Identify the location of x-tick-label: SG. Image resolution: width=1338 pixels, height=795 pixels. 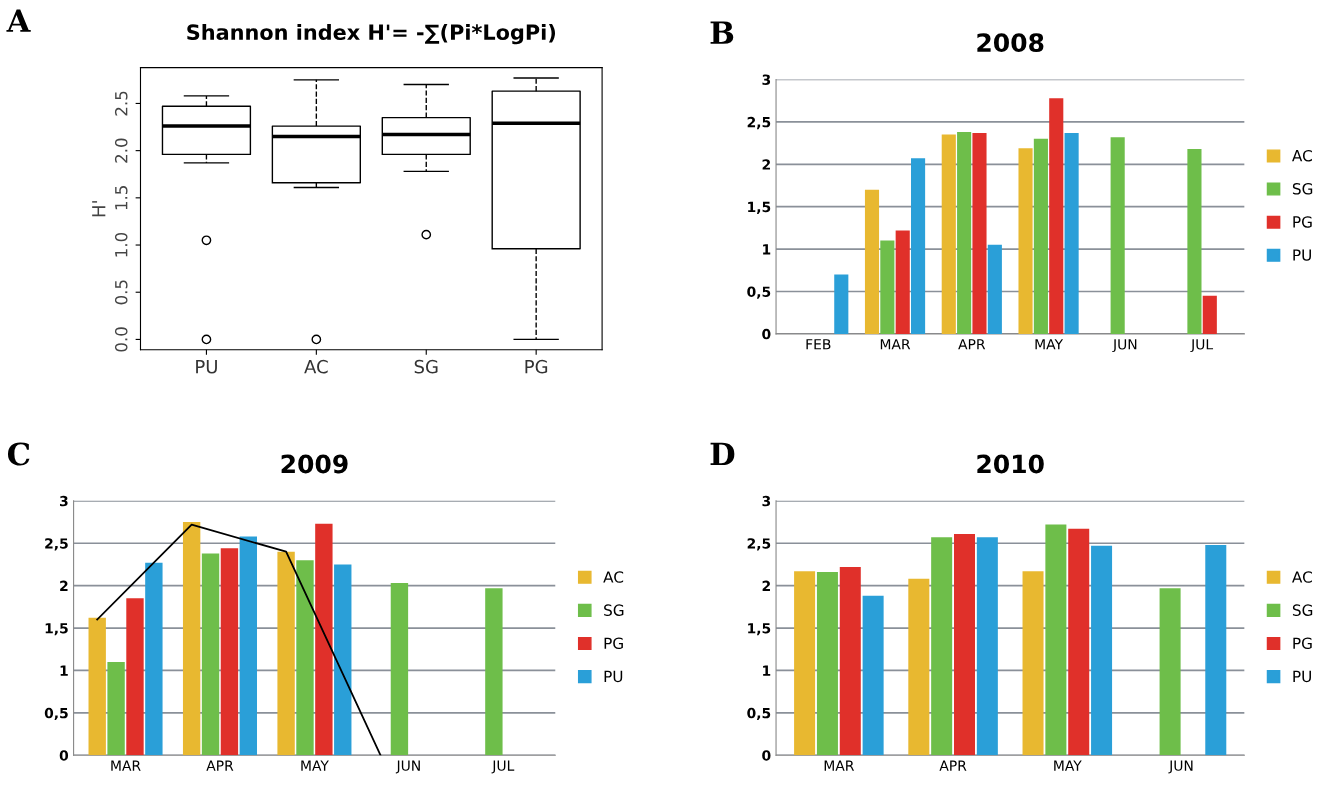
(426, 366).